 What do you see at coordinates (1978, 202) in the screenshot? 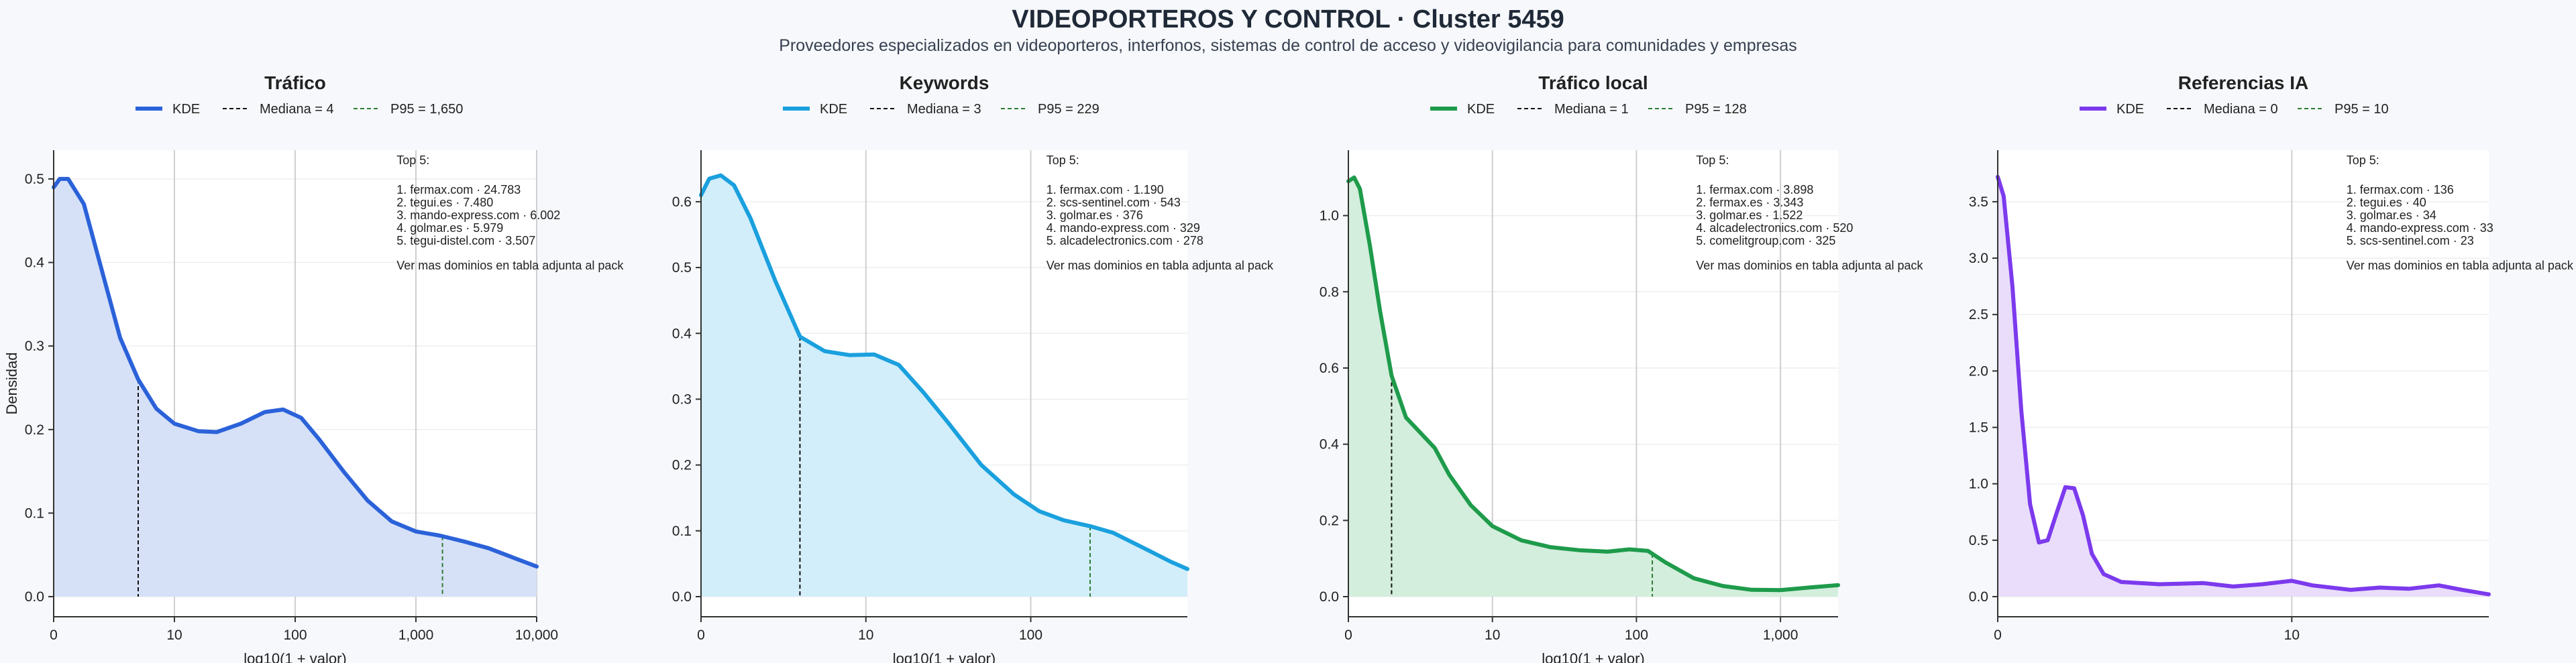
I see `y-tick-label: 3.5` at bounding box center [1978, 202].